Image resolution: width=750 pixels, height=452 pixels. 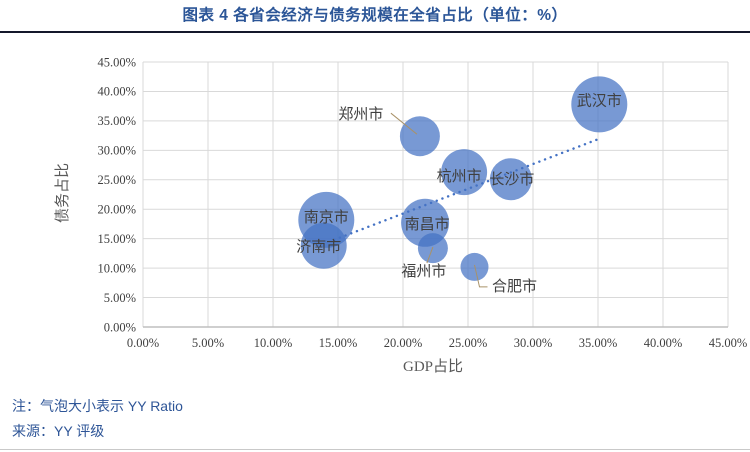 What do you see at coordinates (459, 176) in the screenshot?
I see `point-label-hangzhou: 杭州市` at bounding box center [459, 176].